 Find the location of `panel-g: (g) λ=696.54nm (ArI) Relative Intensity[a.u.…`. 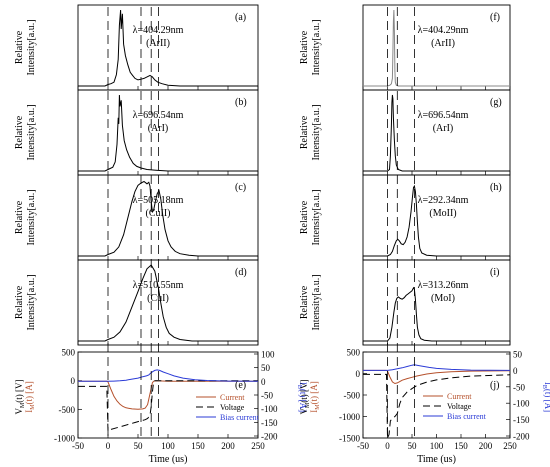

panel-g: (g) λ=696.54nm (ArI) Relative Intensity[a.u.… is located at coordinates (405, 132).